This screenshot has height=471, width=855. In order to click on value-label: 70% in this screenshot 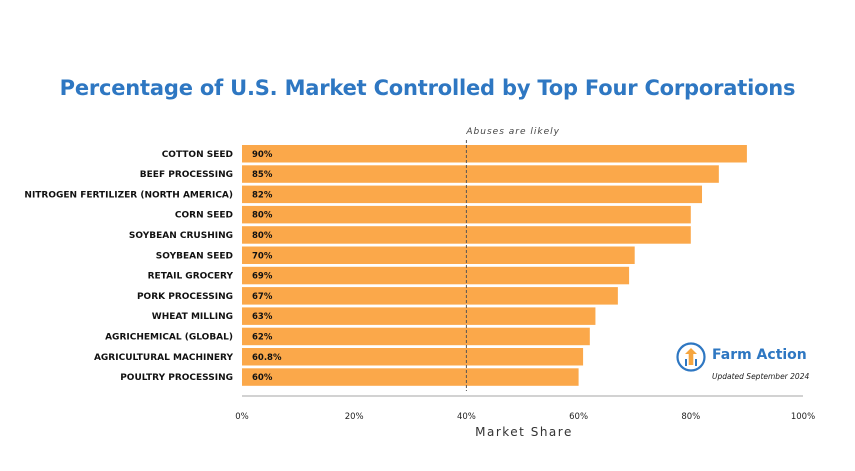, I will do `click(262, 256)`.